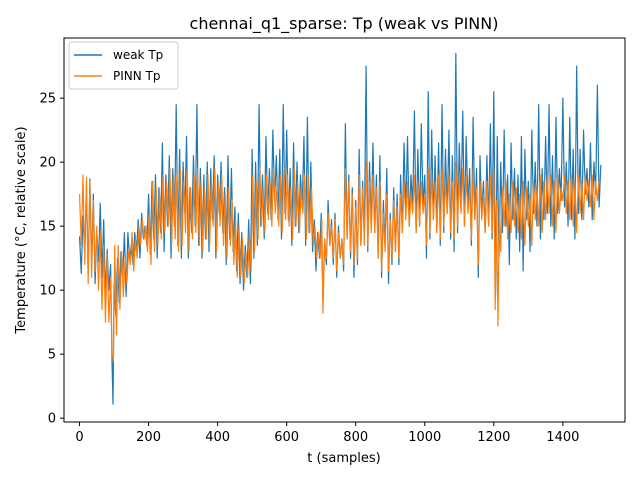 This screenshot has width=640, height=480. I want to click on x-axis: 0 200 400 600 800 1000 1200 1400, so click(327, 433).